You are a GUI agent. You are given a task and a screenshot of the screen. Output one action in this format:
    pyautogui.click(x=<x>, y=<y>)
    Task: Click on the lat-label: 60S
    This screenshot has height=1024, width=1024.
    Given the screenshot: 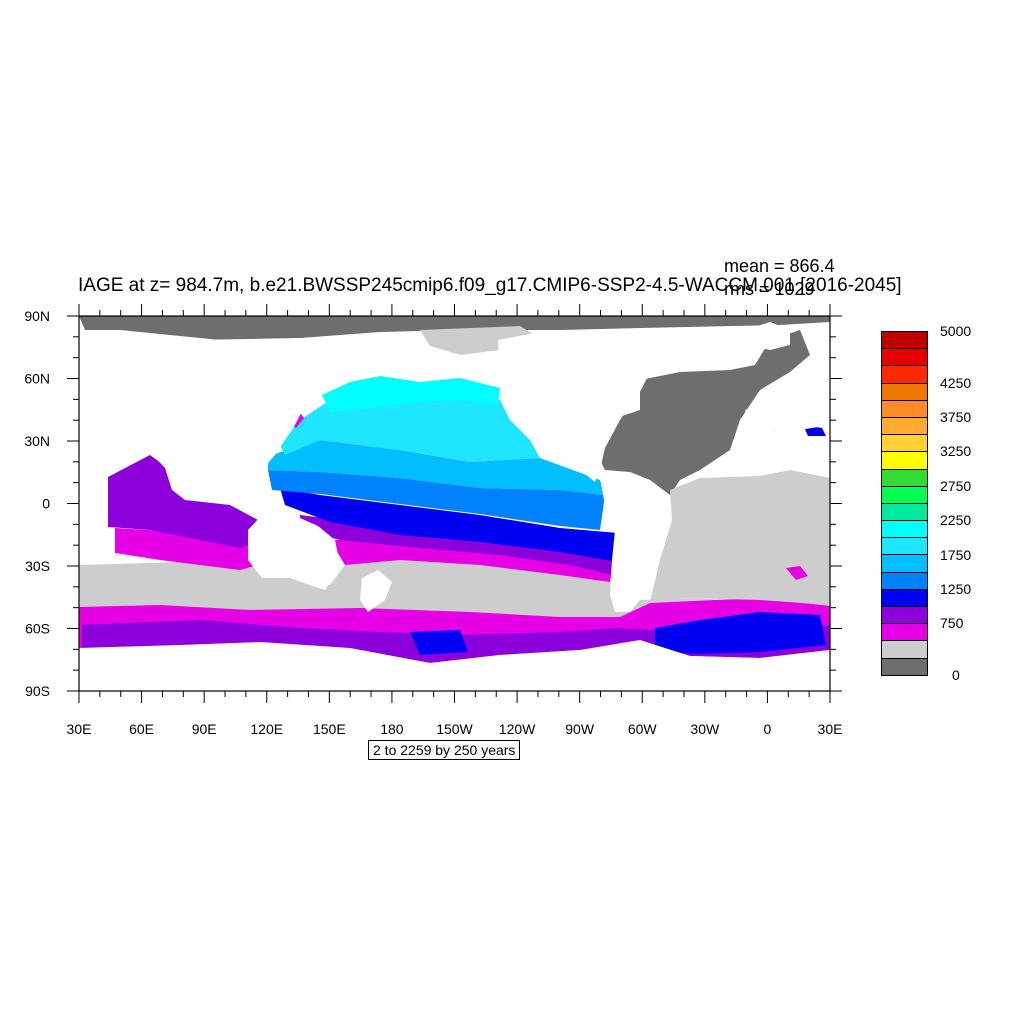 What is the action you would take?
    pyautogui.click(x=37, y=629)
    